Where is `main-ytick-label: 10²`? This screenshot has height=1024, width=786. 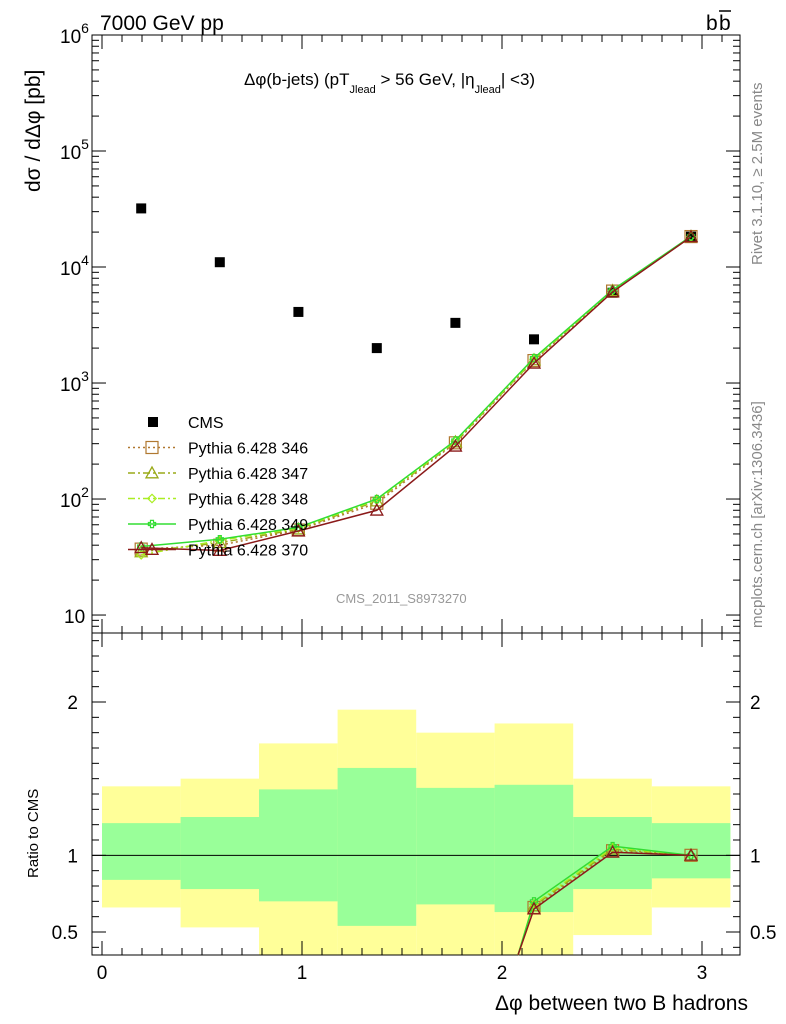 main-ytick-label: 10² is located at coordinates (74, 498).